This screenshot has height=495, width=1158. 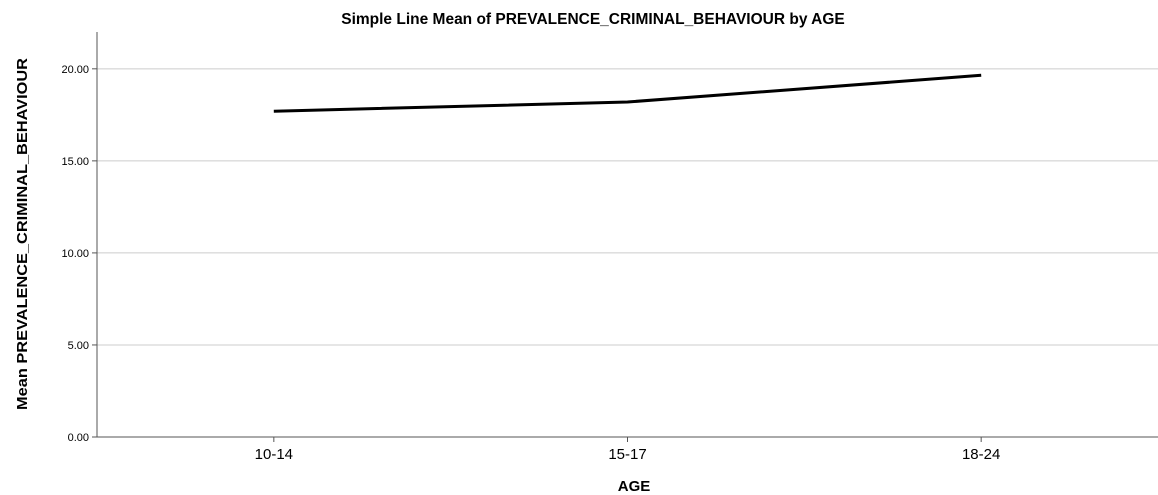 I want to click on x-tick-label-1: 15-17, so click(x=627, y=454).